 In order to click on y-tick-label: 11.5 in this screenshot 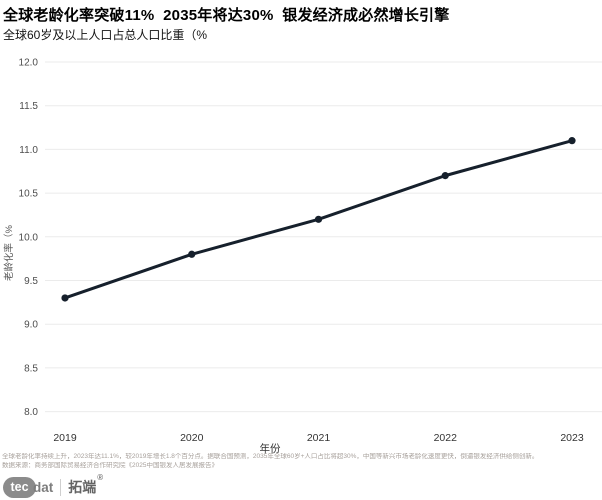, I will do `click(28, 106)`.